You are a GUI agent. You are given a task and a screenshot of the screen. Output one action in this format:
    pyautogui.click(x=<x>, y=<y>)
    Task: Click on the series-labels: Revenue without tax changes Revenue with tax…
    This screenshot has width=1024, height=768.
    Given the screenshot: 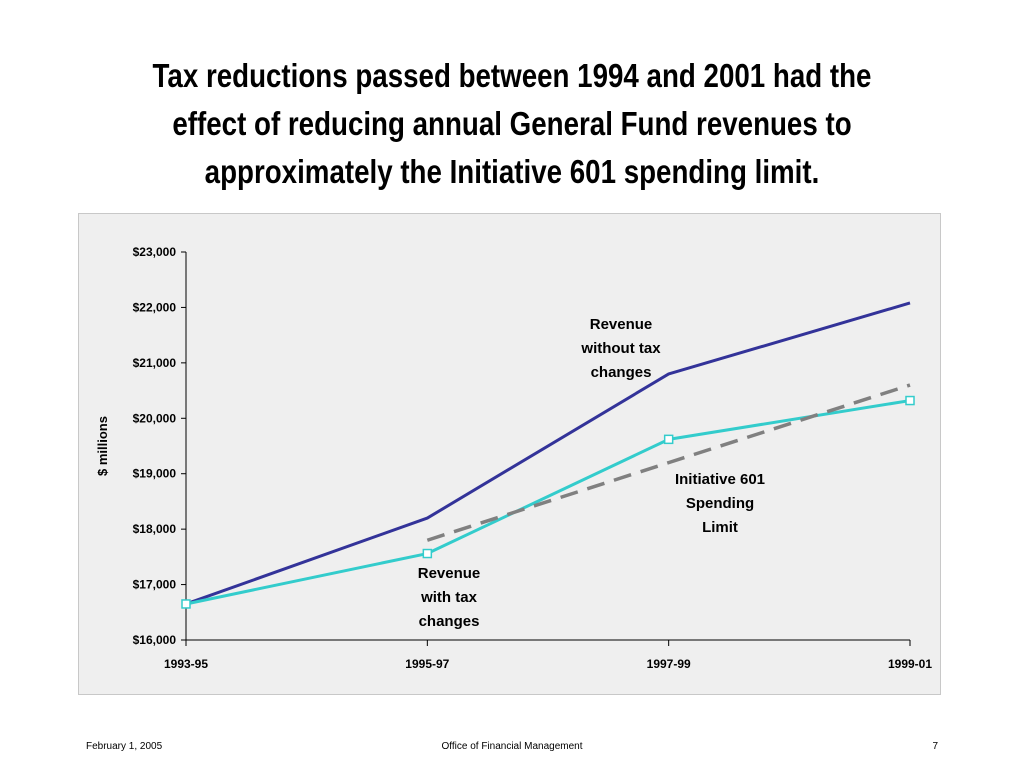 What is the action you would take?
    pyautogui.click(x=591, y=473)
    